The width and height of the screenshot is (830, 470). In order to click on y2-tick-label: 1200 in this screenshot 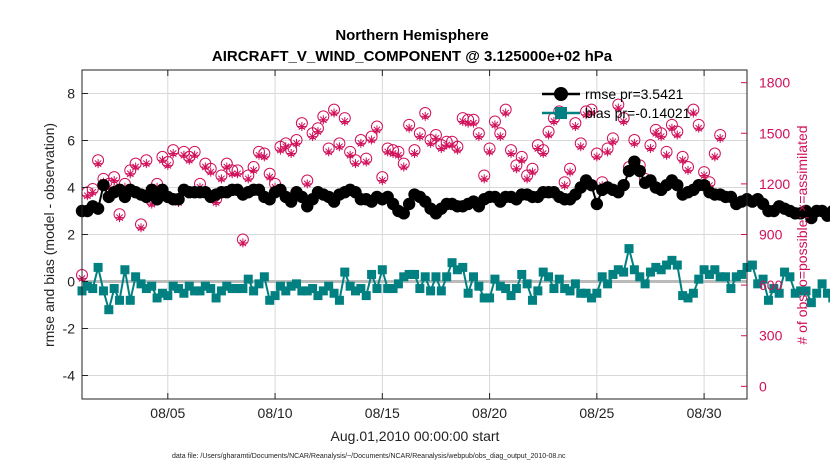, I will do `click(774, 184)`.